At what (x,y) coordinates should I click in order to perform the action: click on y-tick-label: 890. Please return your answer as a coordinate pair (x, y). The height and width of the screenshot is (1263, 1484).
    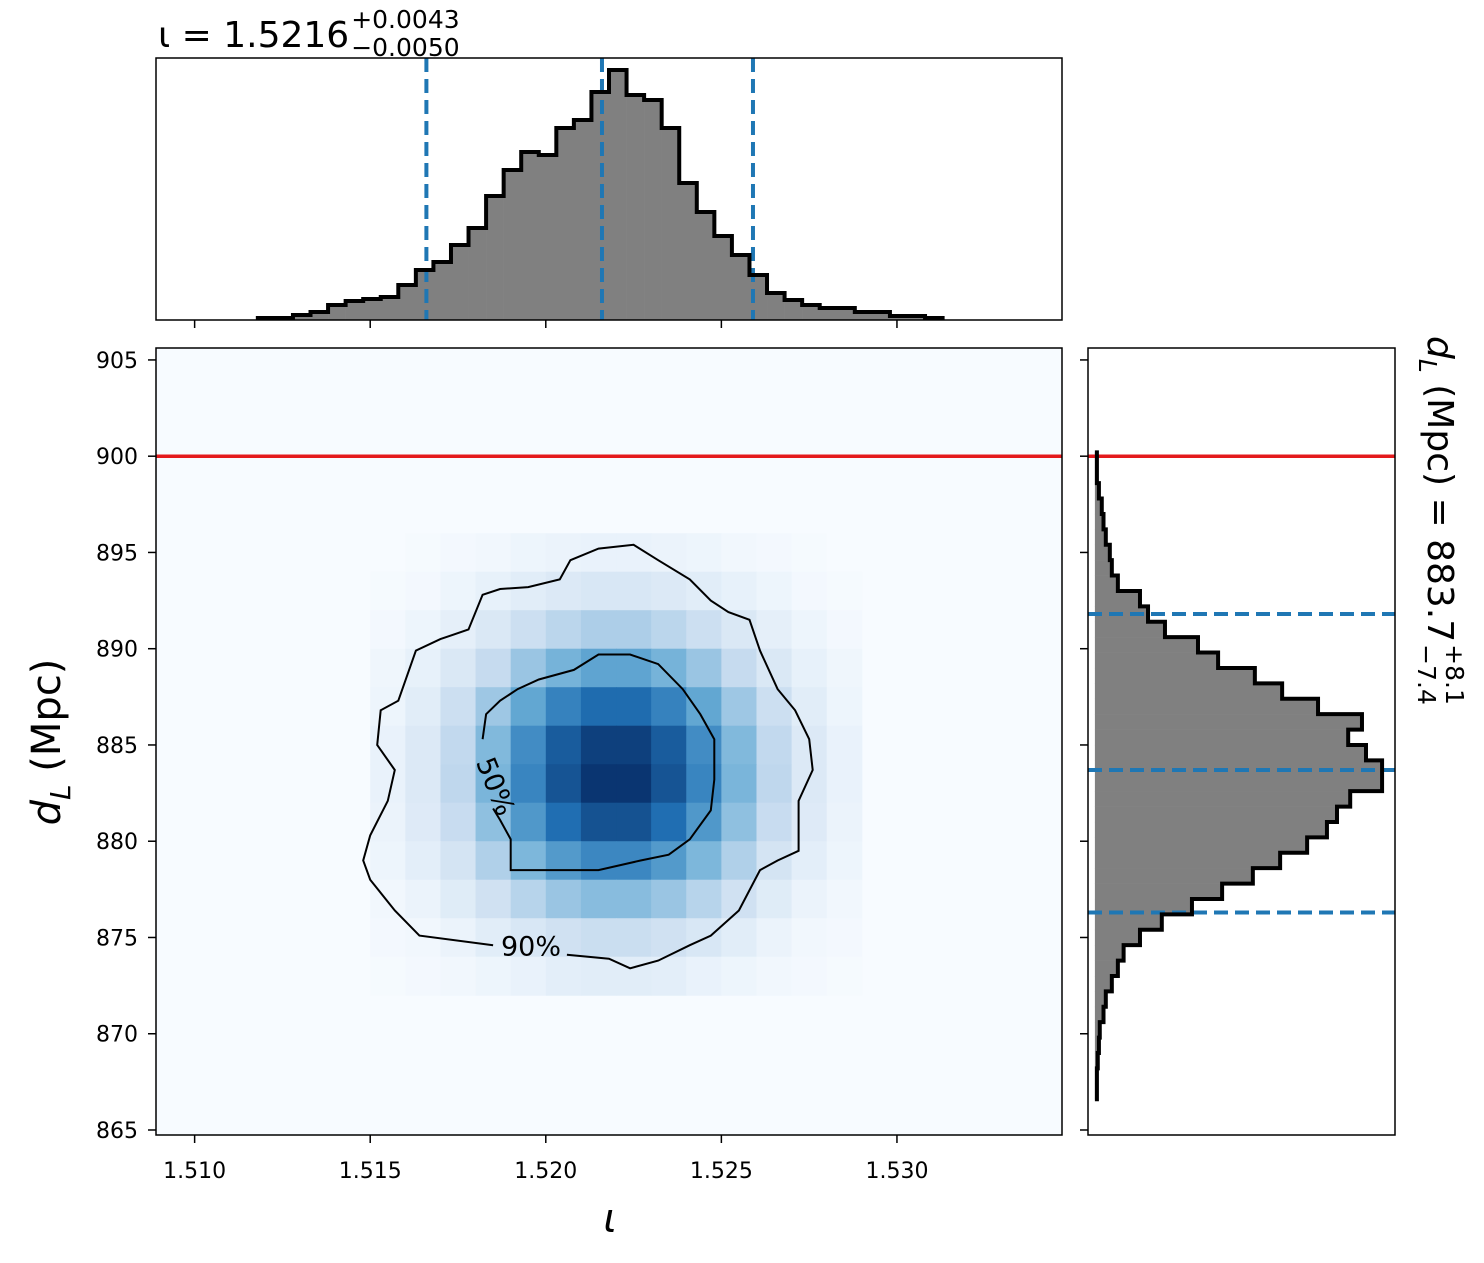
    Looking at the image, I should click on (117, 650).